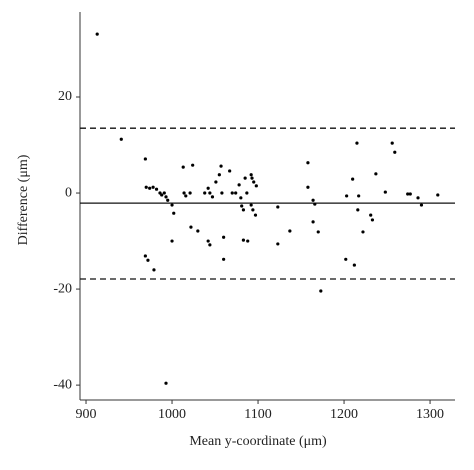  Describe the element at coordinates (62, 288) in the screenshot. I see `y-tick-label: -20` at that location.